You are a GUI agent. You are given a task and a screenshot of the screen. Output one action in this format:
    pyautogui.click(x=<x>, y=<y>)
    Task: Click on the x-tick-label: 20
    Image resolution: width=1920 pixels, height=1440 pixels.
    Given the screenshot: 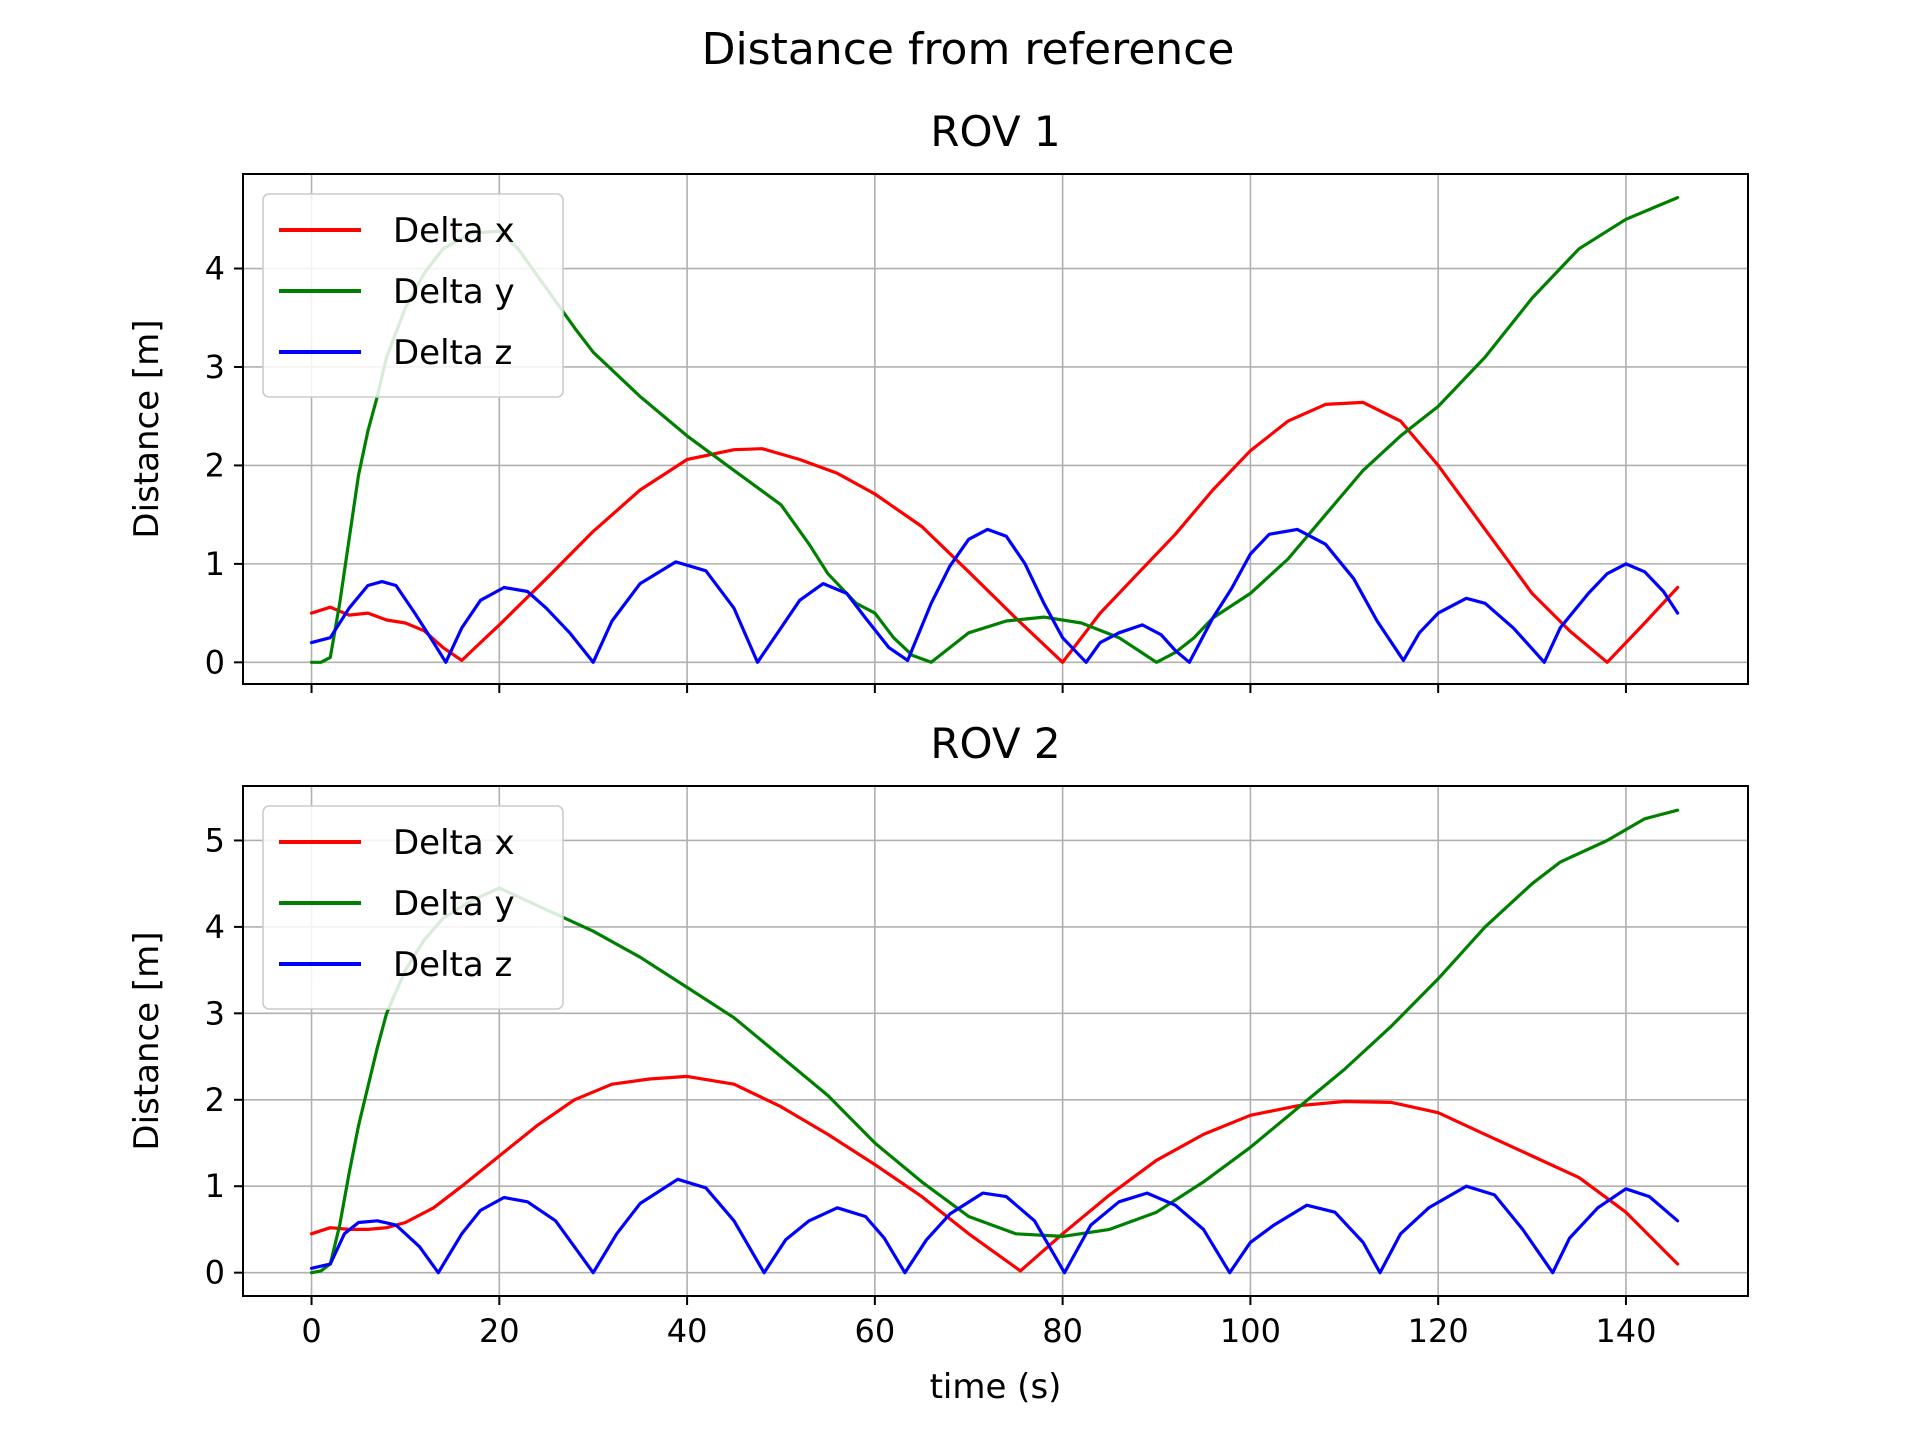 What is the action you would take?
    pyautogui.click(x=499, y=1331)
    